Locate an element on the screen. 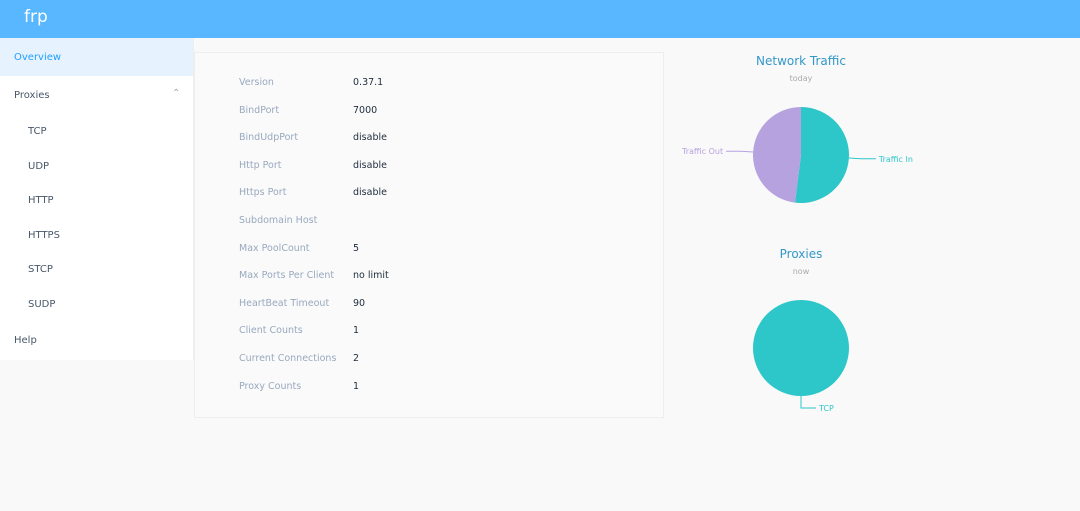  menu-item: Proxies is located at coordinates (32, 95).